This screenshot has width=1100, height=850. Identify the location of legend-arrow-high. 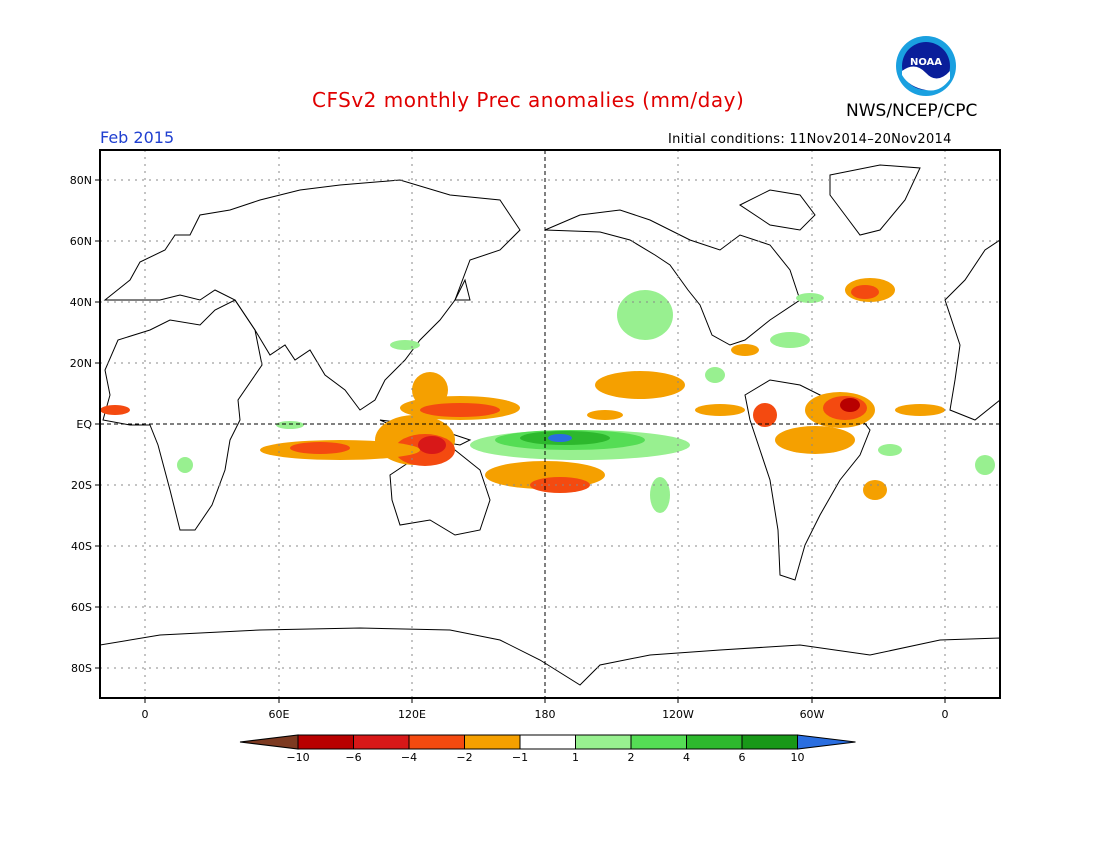
(826, 742).